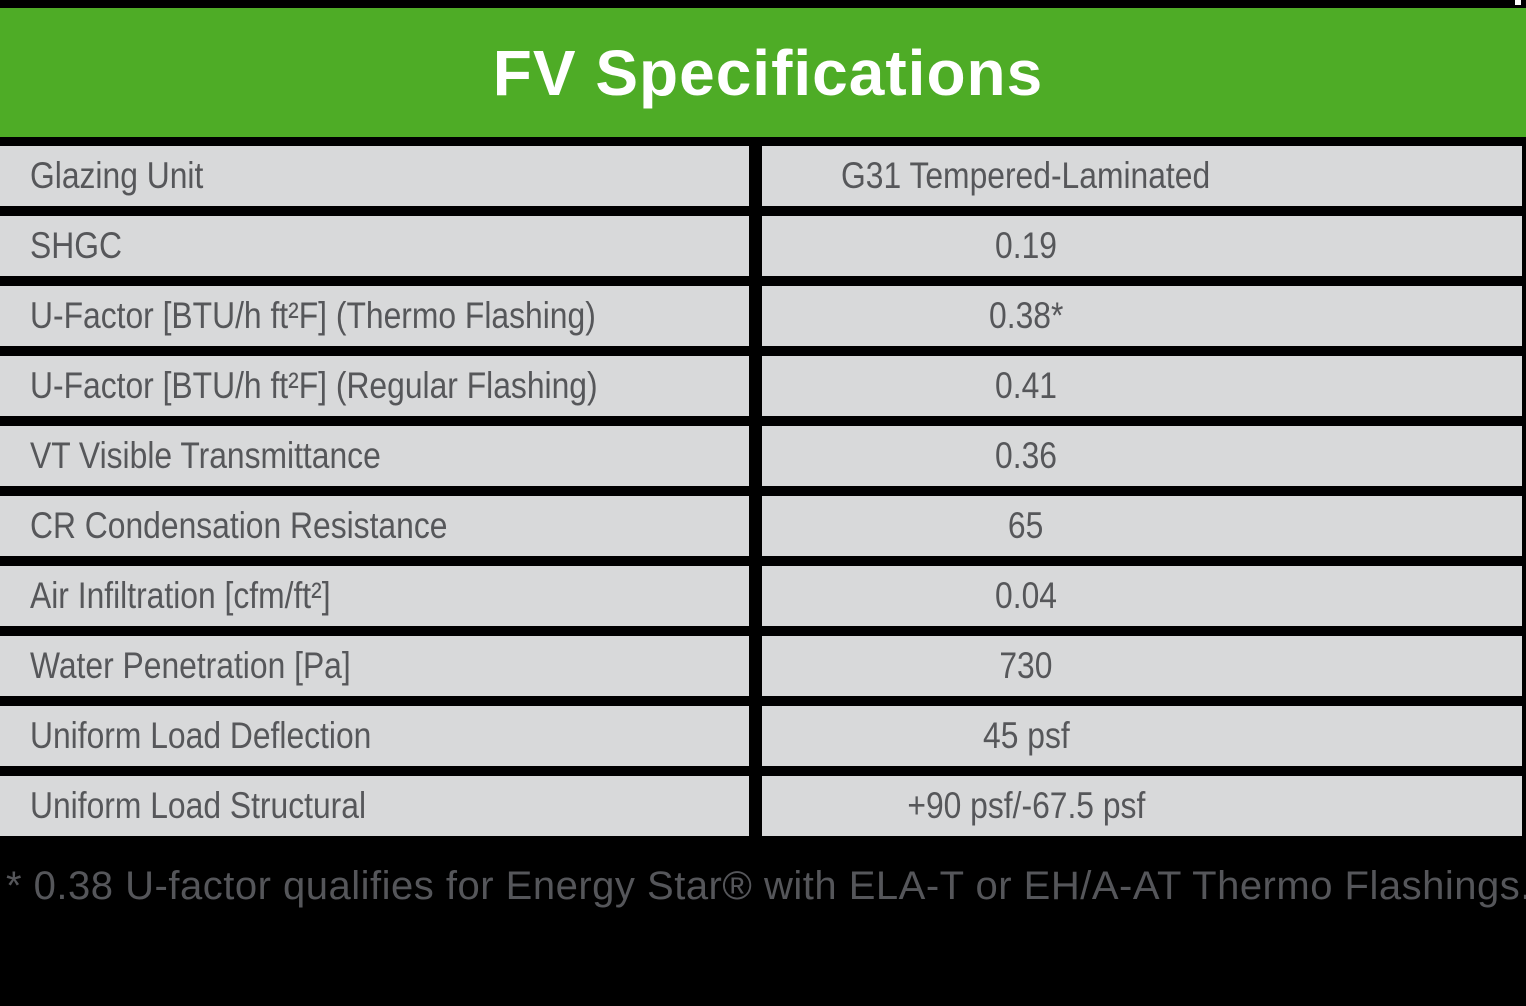  Describe the element at coordinates (374, 596) in the screenshot. I see `spec-label: Air Infiltration [cfm/ft²]` at that location.